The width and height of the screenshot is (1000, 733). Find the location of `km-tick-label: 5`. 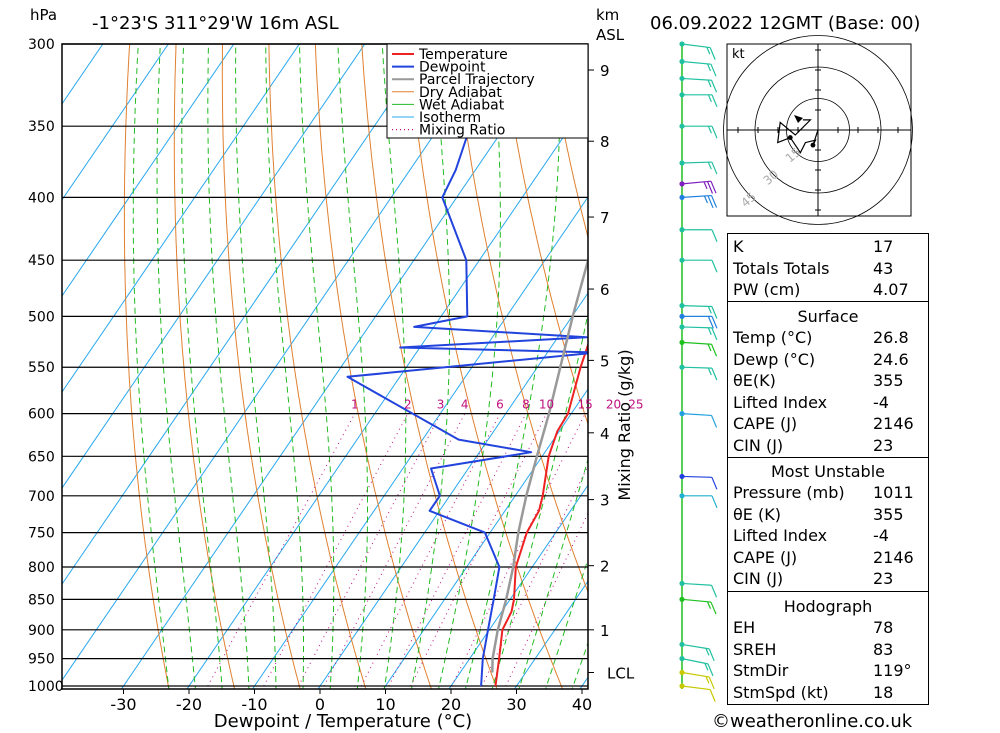

km-tick-label: 5 is located at coordinates (605, 361).